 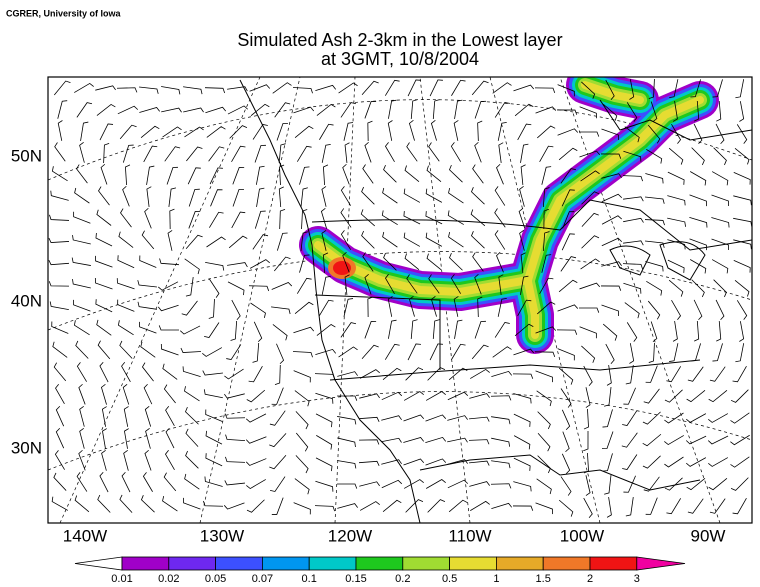 What do you see at coordinates (342, 268) in the screenshot?
I see `plume-core` at bounding box center [342, 268].